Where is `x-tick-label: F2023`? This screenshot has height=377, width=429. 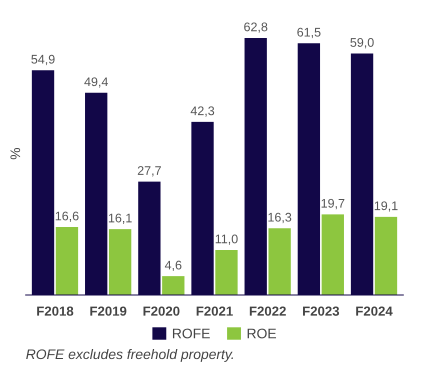
x-tick-label: F2023 is located at coordinates (321, 311).